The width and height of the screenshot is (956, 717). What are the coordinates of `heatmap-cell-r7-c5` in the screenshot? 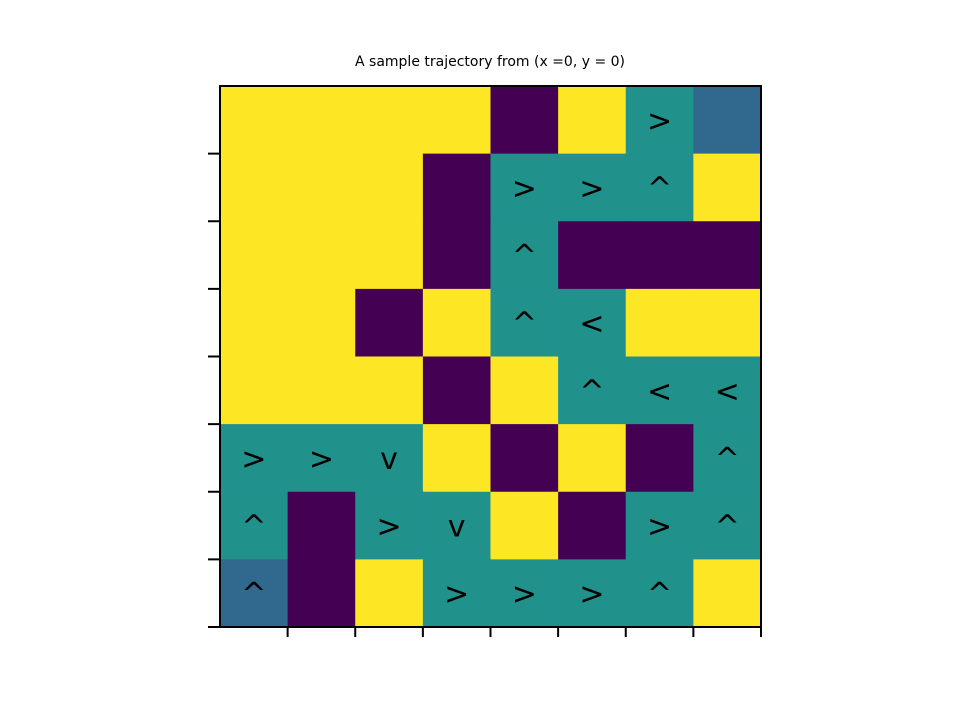 It's located at (592, 593).